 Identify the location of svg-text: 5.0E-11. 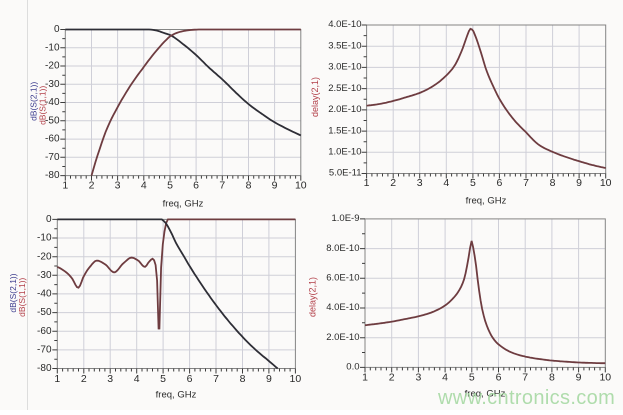
(345, 173).